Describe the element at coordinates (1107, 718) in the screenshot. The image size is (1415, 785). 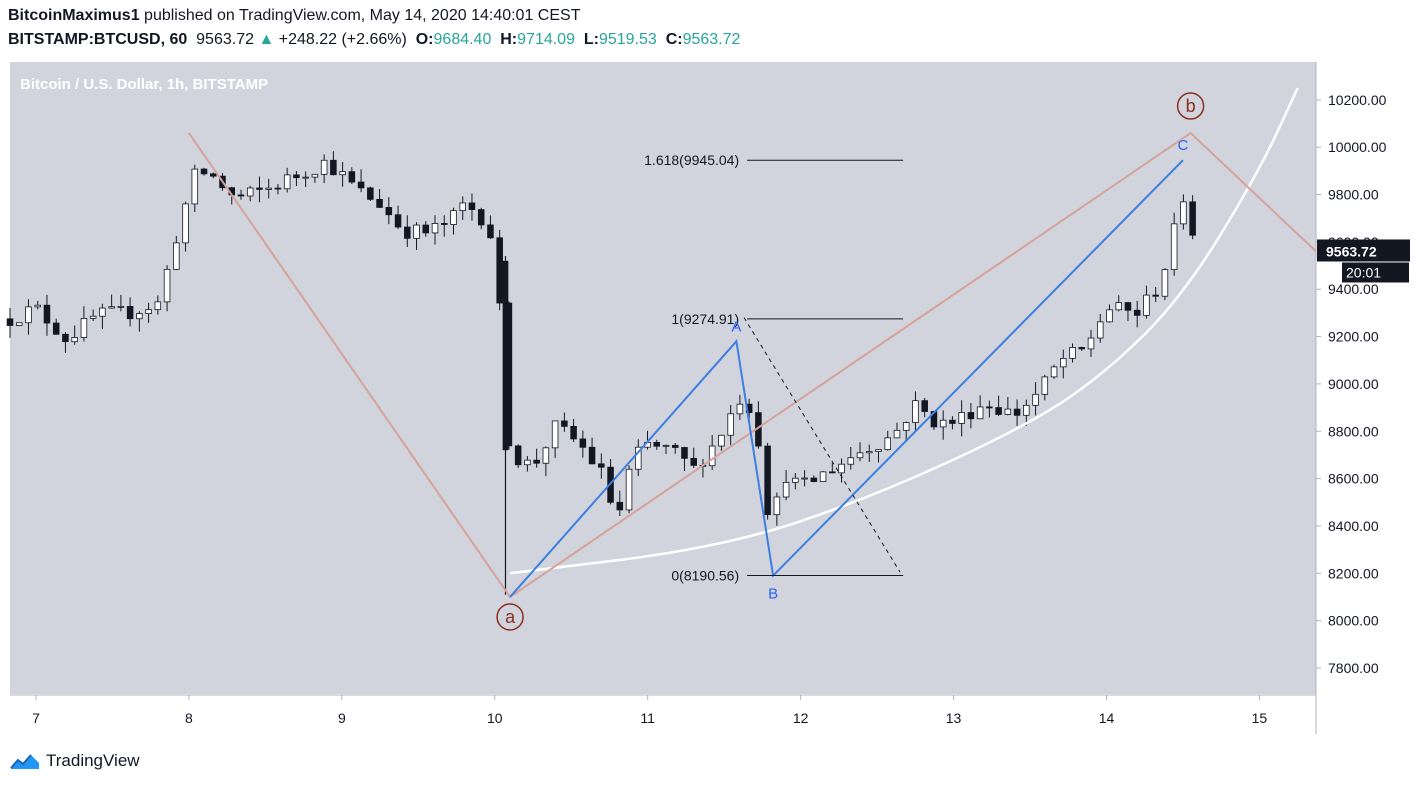
I see `time-tick-label: 14` at that location.